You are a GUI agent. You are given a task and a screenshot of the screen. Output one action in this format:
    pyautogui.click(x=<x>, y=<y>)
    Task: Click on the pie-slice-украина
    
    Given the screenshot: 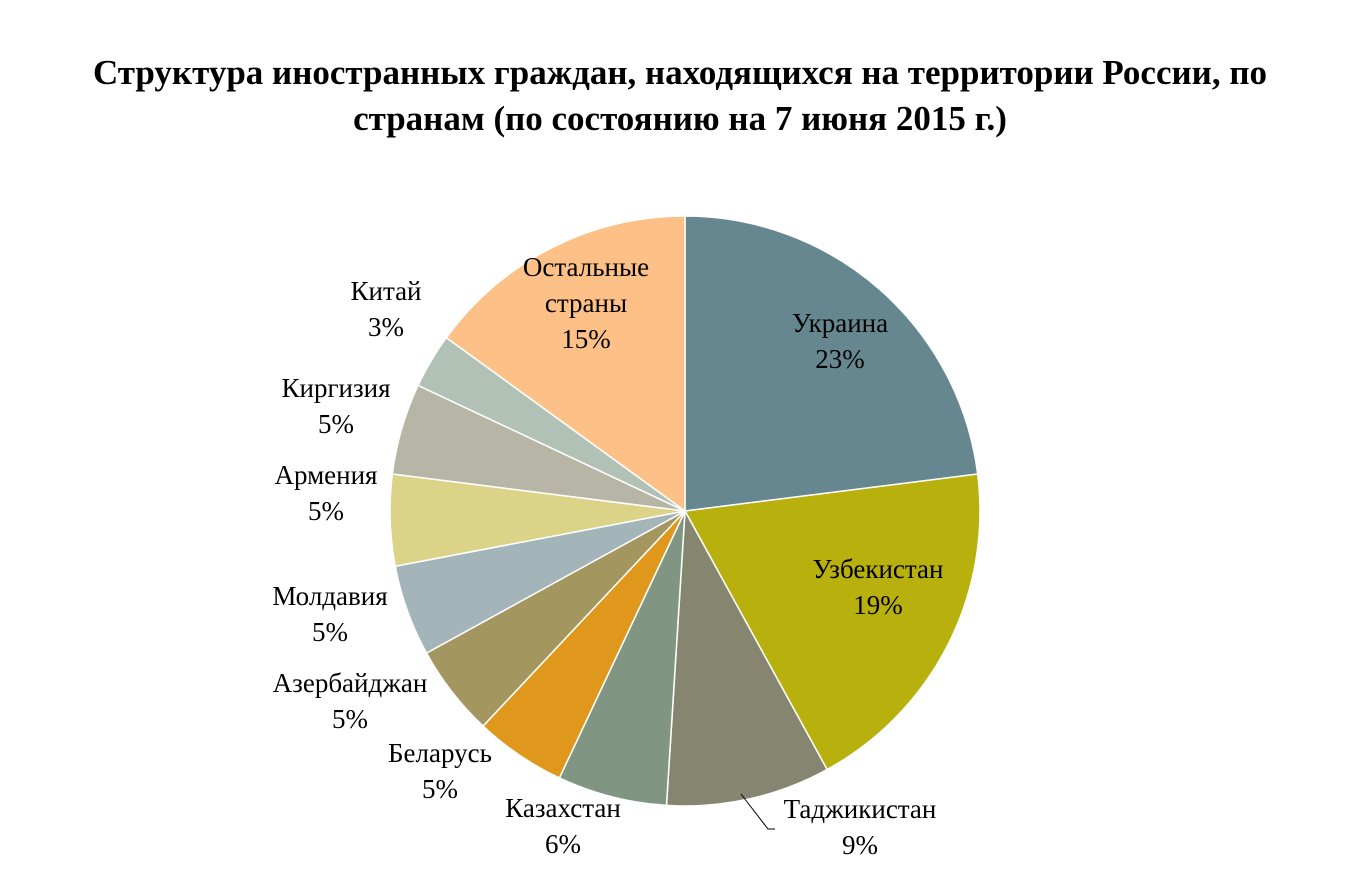 What is the action you would take?
    pyautogui.click(x=831, y=363)
    